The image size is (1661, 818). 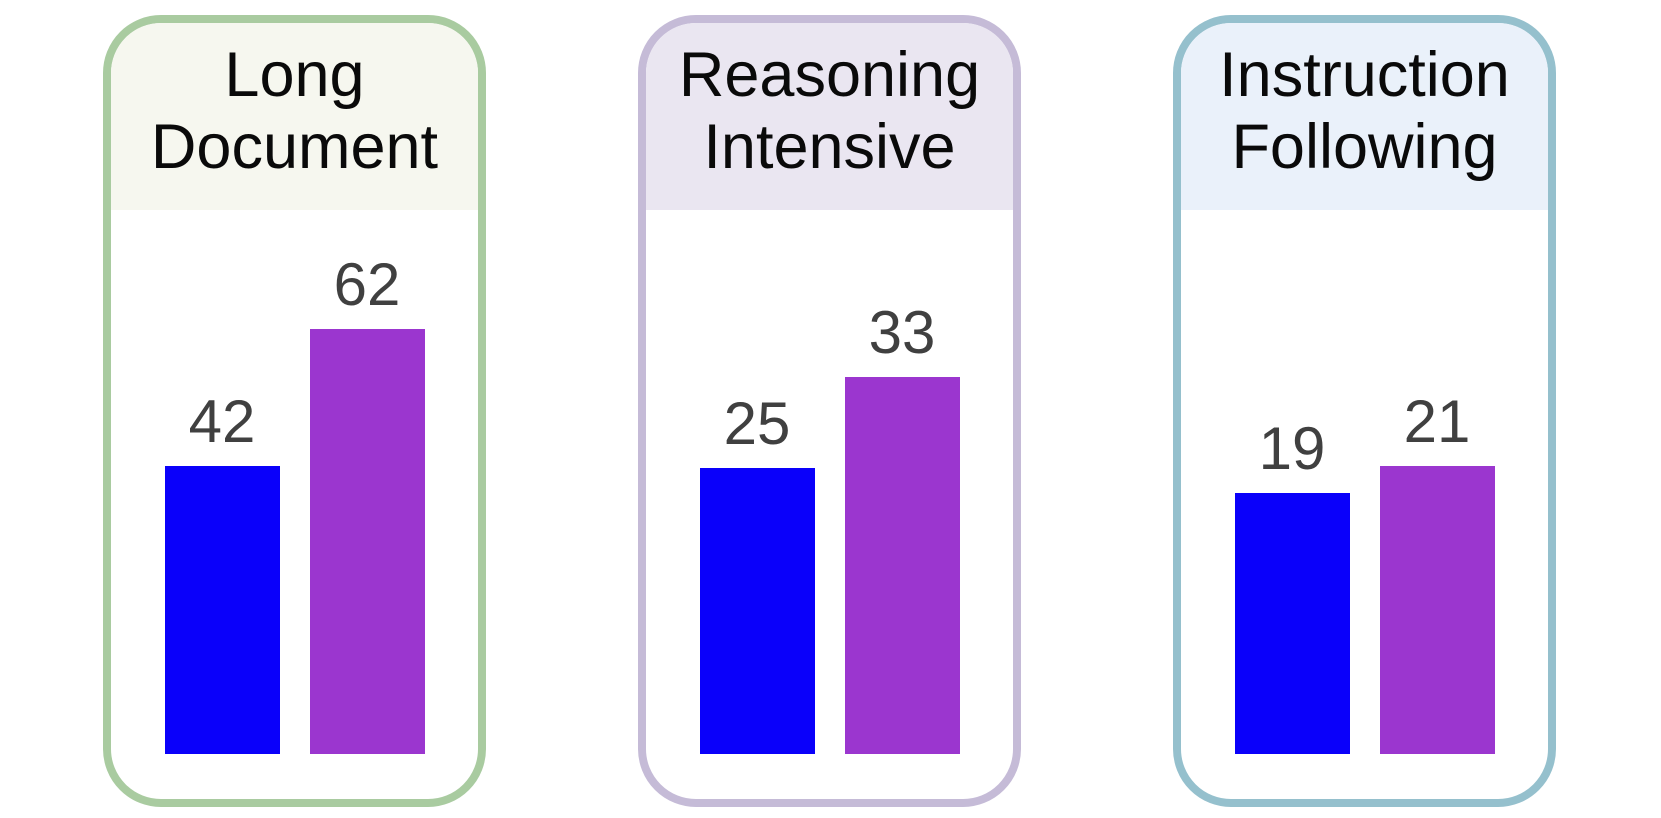 What do you see at coordinates (222, 421) in the screenshot?
I see `bar-value-label: 42` at bounding box center [222, 421].